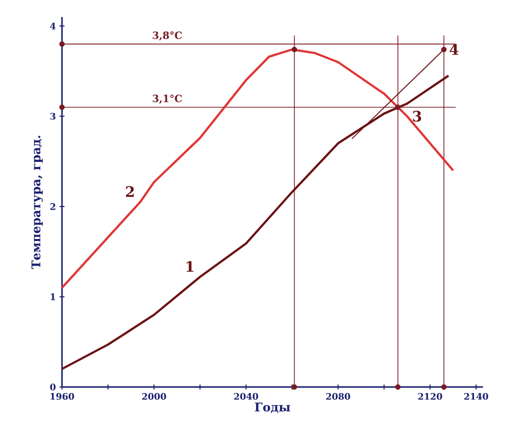  What do you see at coordinates (154, 396) in the screenshot?
I see `x-tick-label: 2000` at bounding box center [154, 396].